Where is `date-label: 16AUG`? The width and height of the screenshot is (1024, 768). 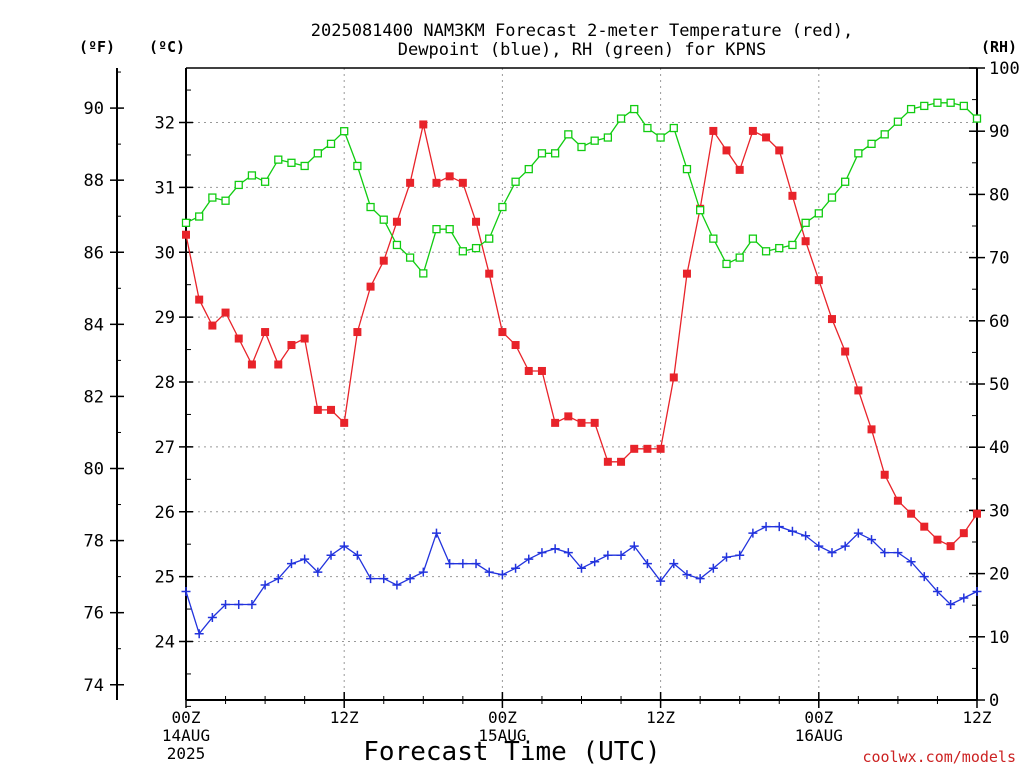
date-label: 16AUG is located at coordinates (819, 735).